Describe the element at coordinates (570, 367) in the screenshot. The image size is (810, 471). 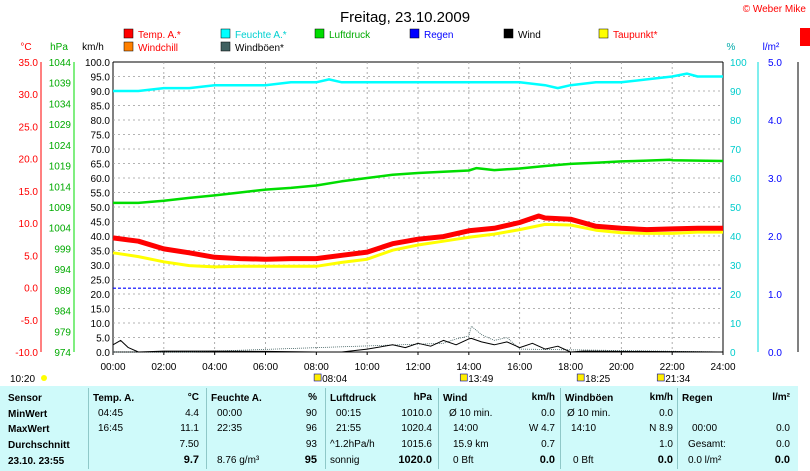
I see `x-tick-label: 18:00` at that location.